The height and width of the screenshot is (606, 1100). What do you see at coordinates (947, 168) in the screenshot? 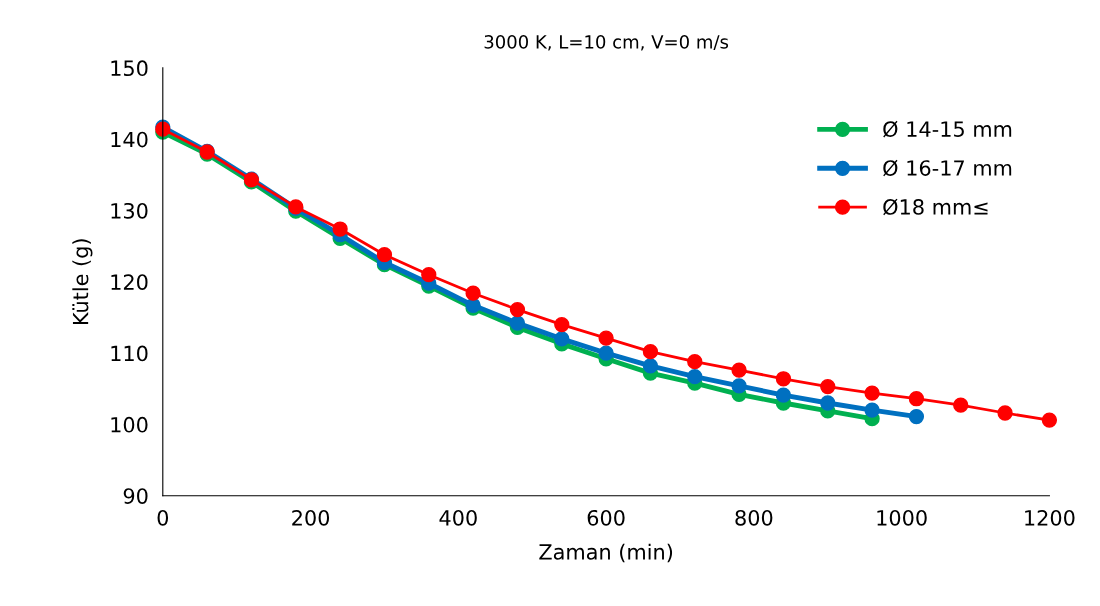
I see `legend-label: Ø 16-17 mm` at bounding box center [947, 168].